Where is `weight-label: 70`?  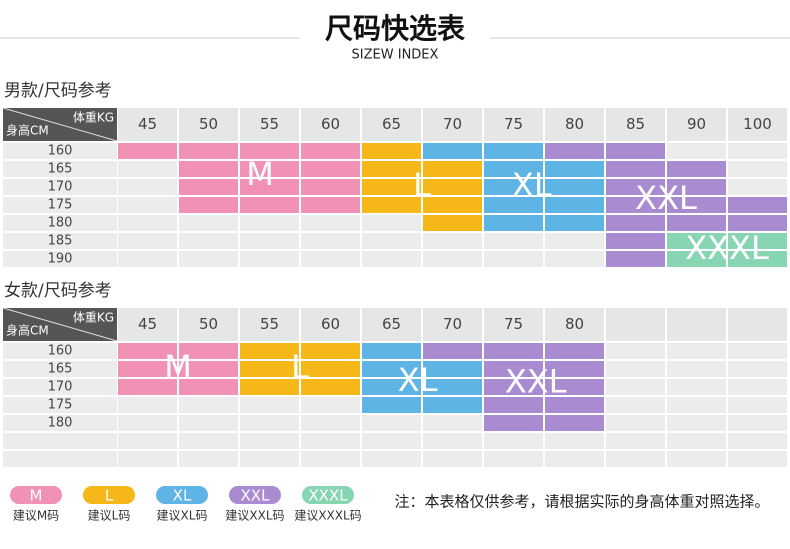 weight-label: 70 is located at coordinates (452, 124).